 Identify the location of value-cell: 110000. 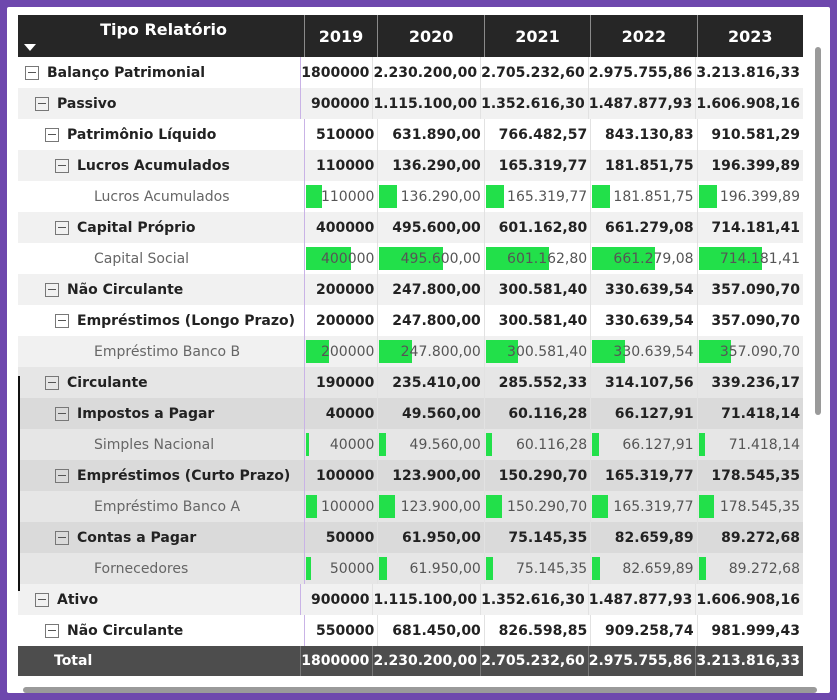
(341, 196).